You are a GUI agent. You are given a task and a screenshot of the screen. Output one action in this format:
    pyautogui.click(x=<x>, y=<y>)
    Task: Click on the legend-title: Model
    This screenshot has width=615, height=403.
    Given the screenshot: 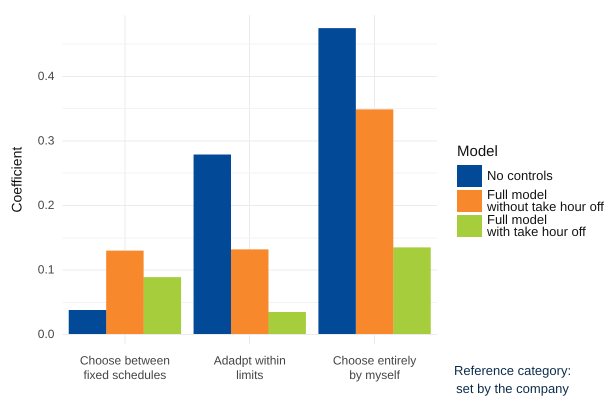 What is the action you would take?
    pyautogui.click(x=478, y=151)
    